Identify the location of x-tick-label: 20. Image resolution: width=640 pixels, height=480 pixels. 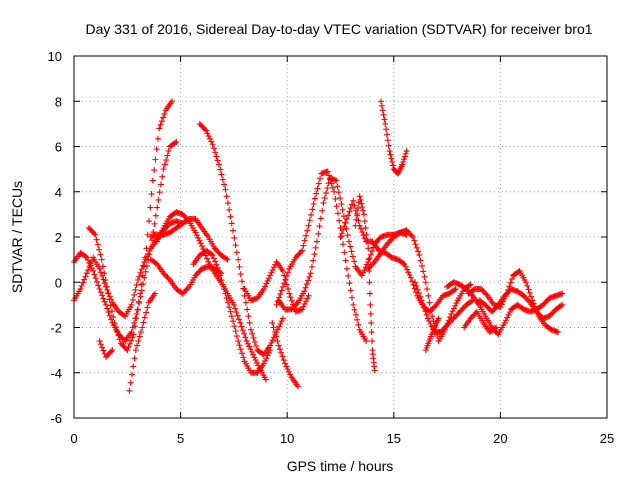
(500, 438).